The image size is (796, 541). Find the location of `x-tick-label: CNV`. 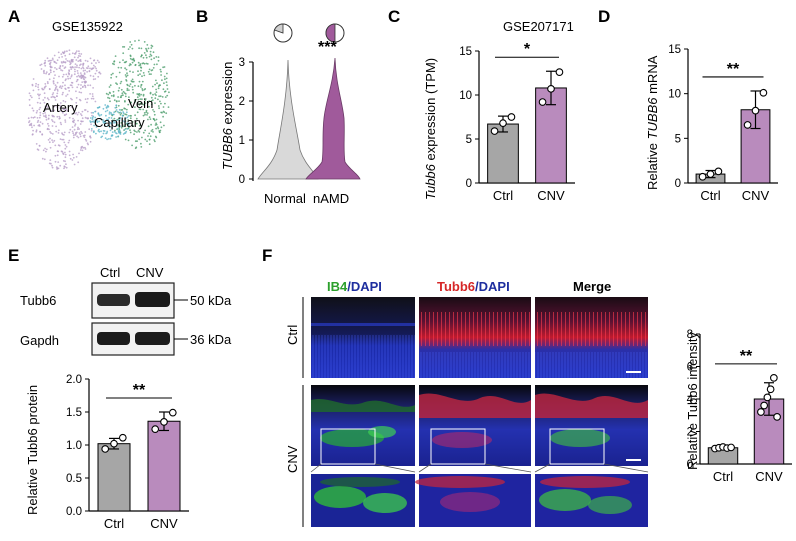

x-tick-label: CNV is located at coordinates (551, 195).